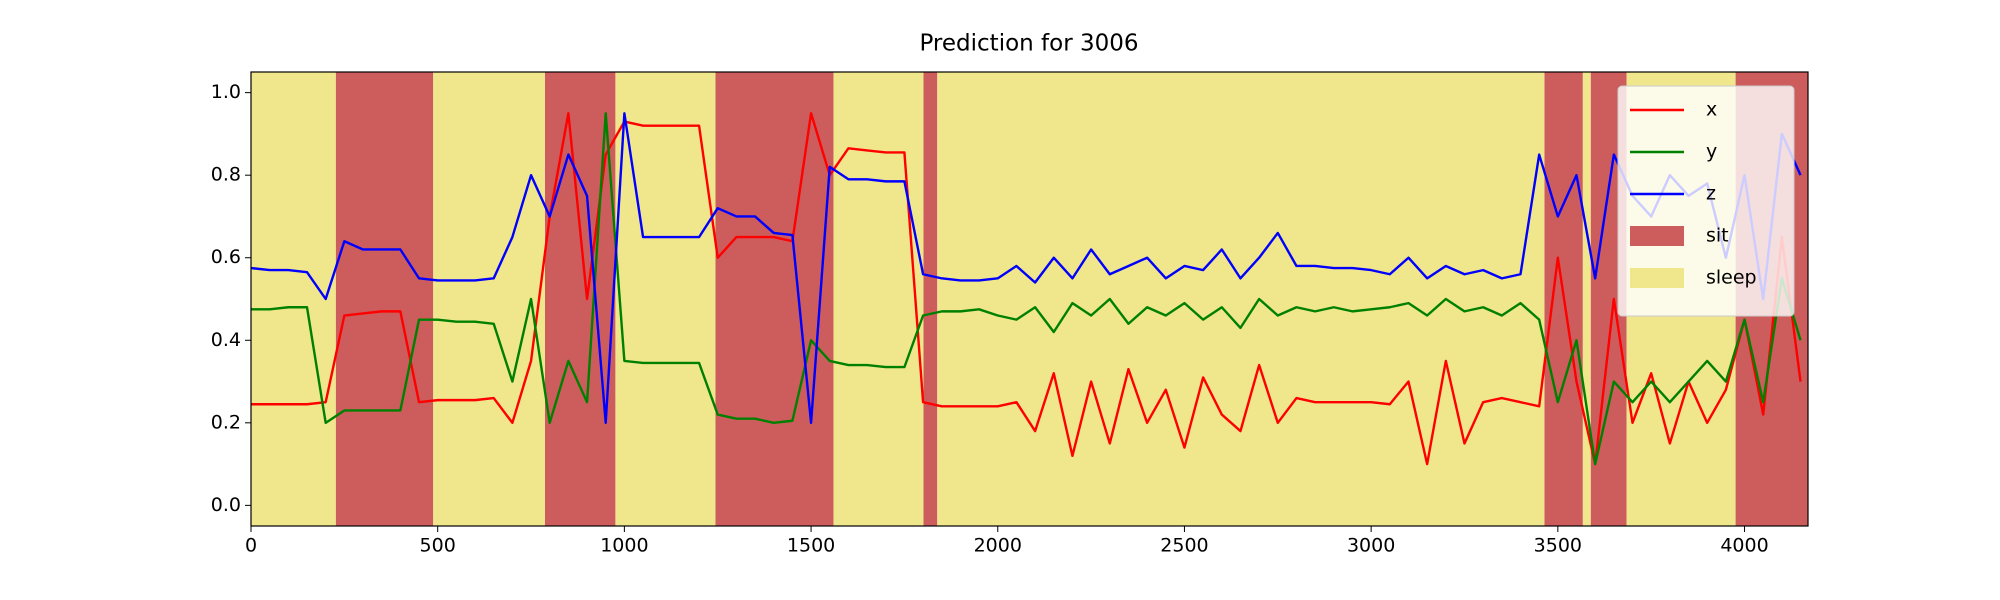 The height and width of the screenshot is (600, 2000). What do you see at coordinates (1028, 44) in the screenshot?
I see `chart-title: Prediction for 3006` at bounding box center [1028, 44].